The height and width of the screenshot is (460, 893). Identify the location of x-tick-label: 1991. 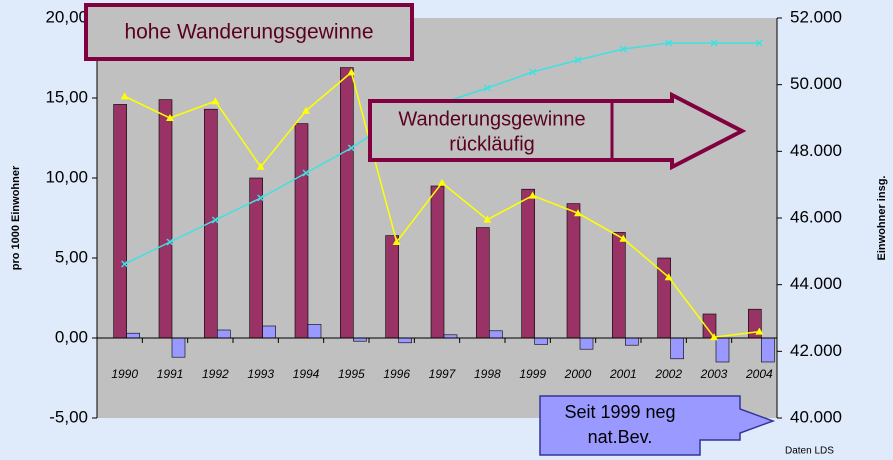
(170, 374).